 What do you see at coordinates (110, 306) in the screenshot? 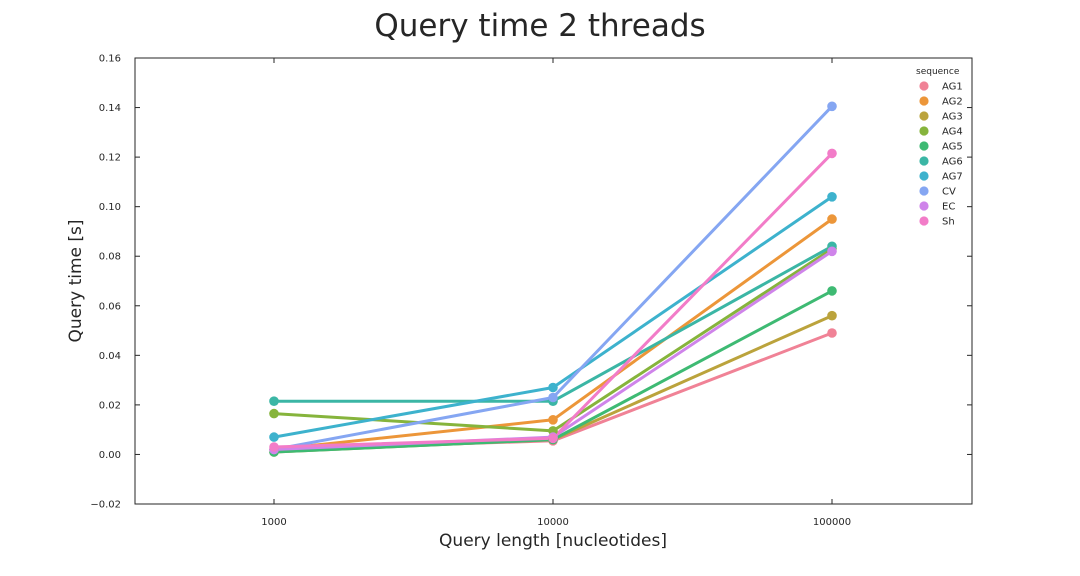
I see `y-tick-label: 0.06` at bounding box center [110, 306].